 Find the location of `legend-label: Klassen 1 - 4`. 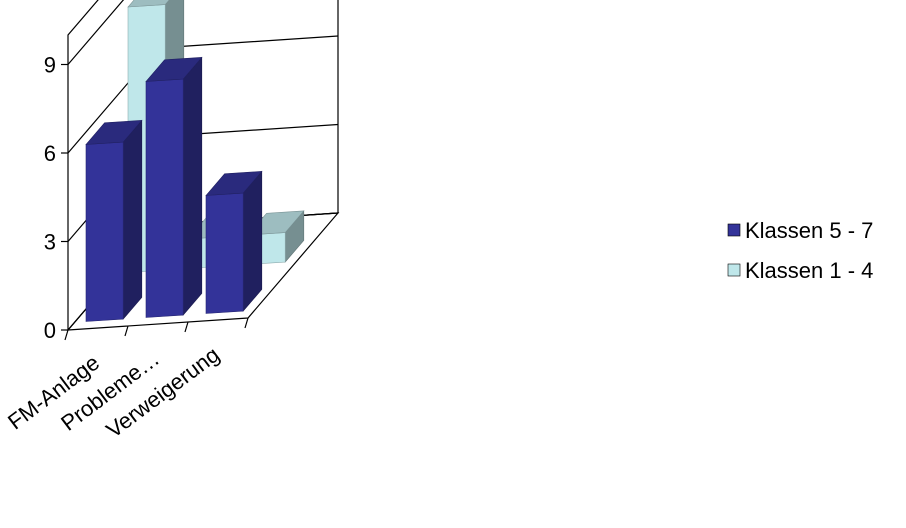

legend-label: Klassen 1 - 4 is located at coordinates (809, 270).